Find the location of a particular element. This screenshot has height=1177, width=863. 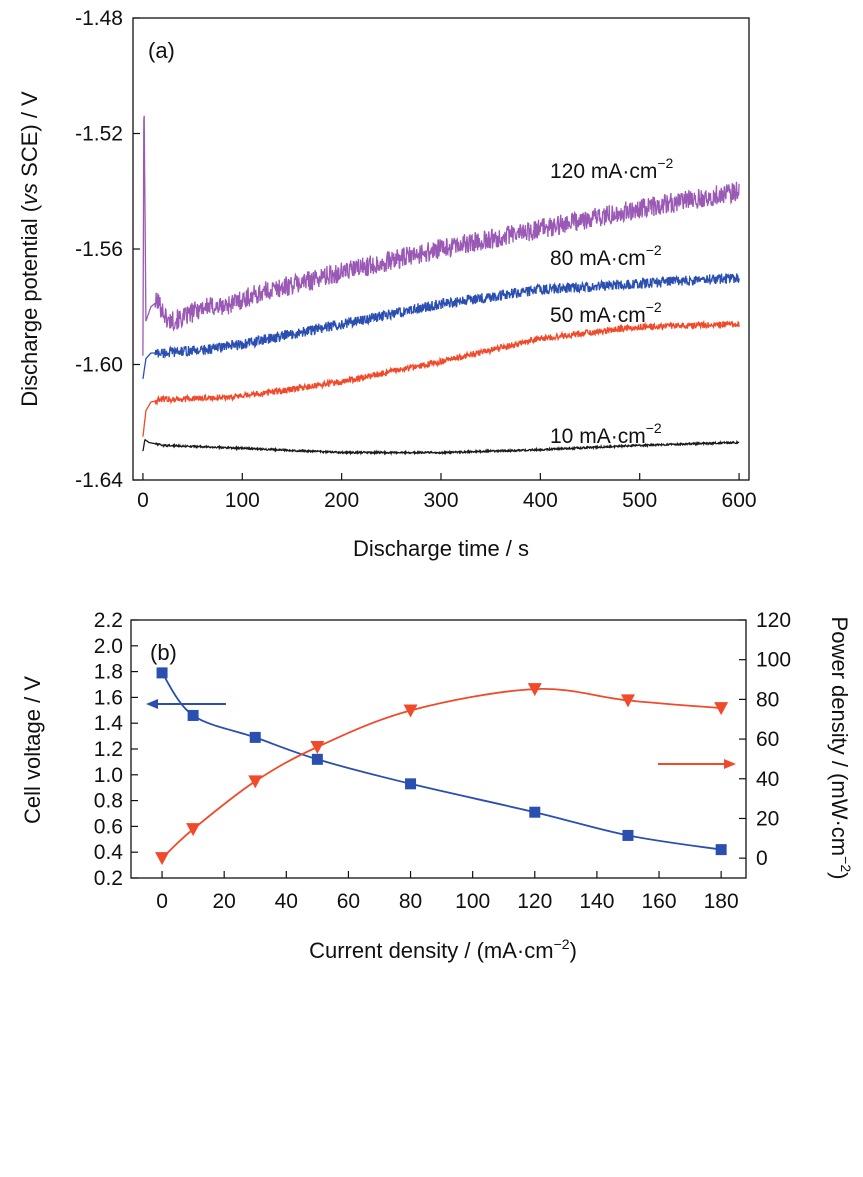

x-axis-label-a: Discharge time / s is located at coordinates (441, 548).